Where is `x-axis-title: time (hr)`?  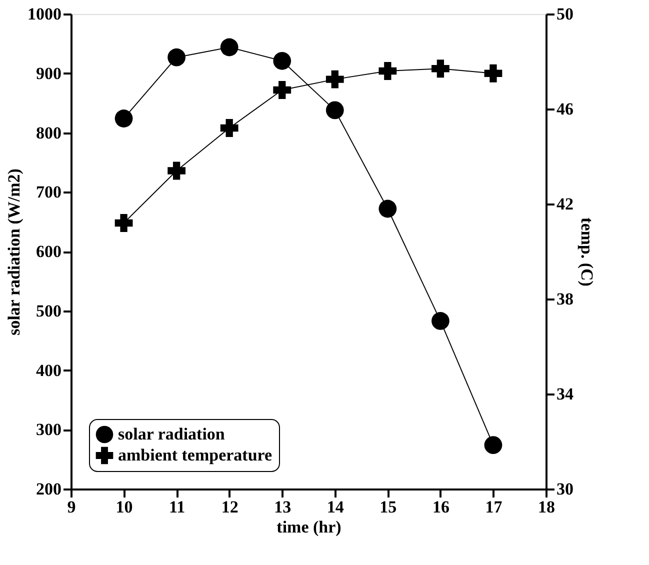
x-axis-title: time (hr) is located at coordinates (309, 527).